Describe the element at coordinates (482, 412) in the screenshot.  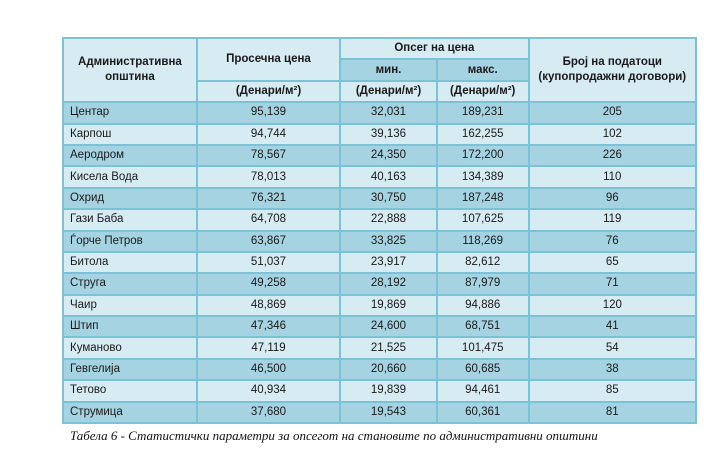
I see `cell-max-price: 60,361` at that location.